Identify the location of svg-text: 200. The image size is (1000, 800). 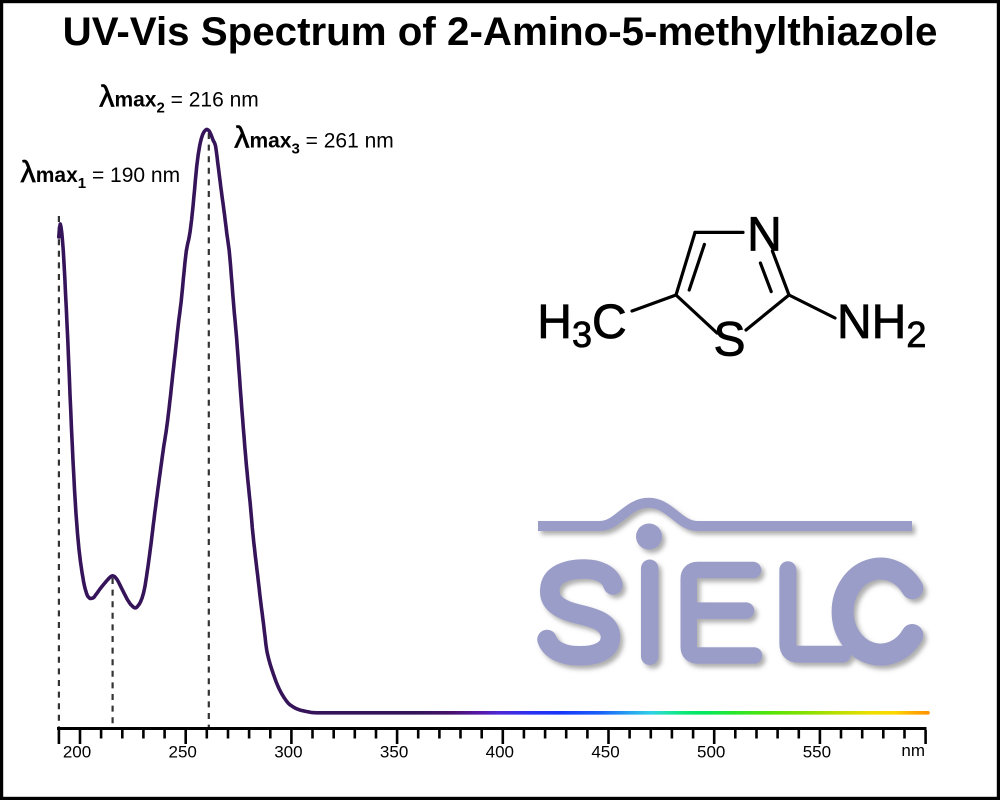
(77, 752).